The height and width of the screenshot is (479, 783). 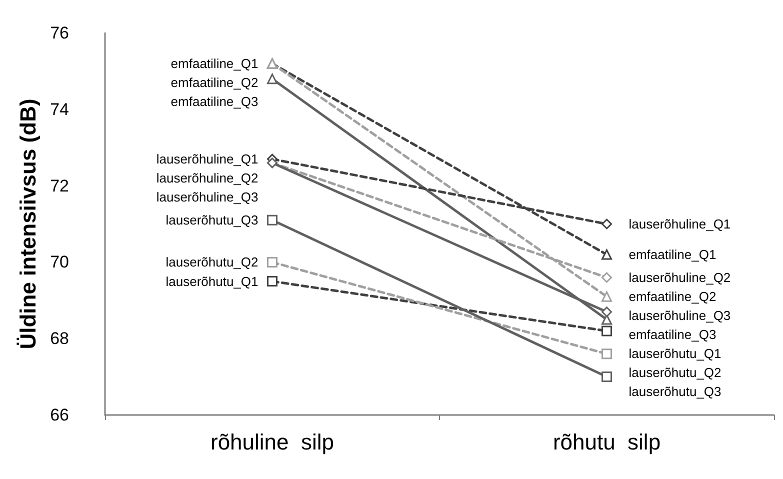 I want to click on text: emfaatiline_Q2, so click(x=672, y=296).